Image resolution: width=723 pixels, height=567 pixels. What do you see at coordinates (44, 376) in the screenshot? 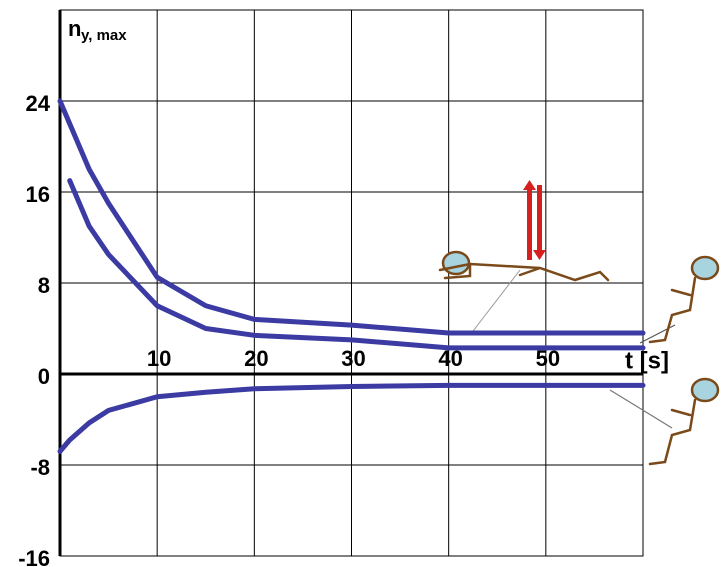
I see `y-tick-label: 0` at bounding box center [44, 376].